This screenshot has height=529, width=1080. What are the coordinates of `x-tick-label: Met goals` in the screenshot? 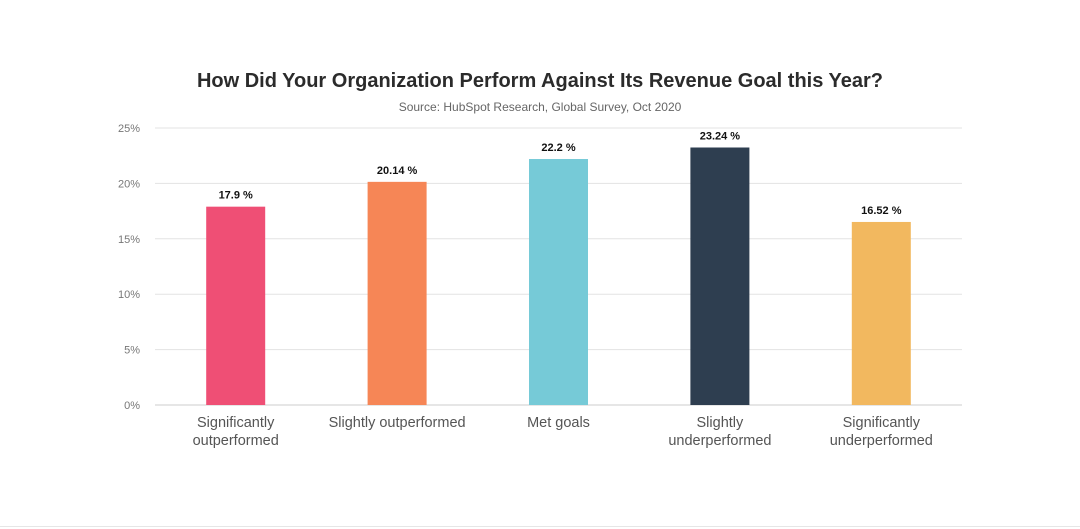 It's located at (558, 423).